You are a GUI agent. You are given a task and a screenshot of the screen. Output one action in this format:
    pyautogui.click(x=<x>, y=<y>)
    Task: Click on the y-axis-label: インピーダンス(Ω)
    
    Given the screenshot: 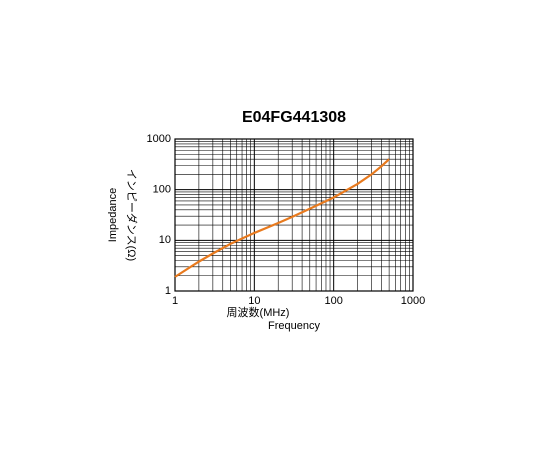 What is the action you would take?
    pyautogui.click(x=132, y=215)
    